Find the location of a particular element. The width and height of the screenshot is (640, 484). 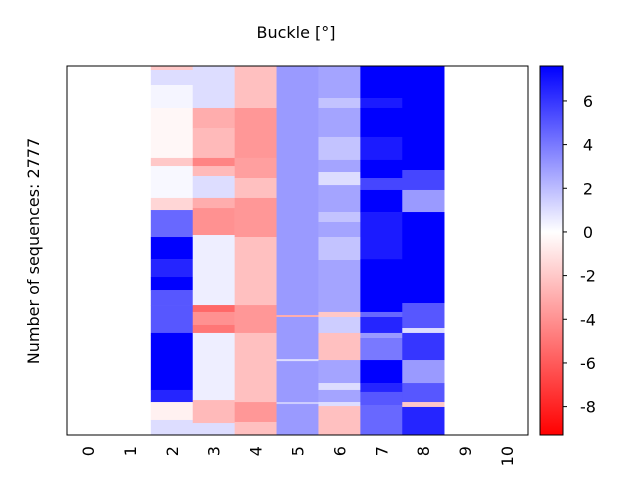

colorbar-ticks: 6 4 2 0 -2 -4 -6 -8 is located at coordinates (579, 254).